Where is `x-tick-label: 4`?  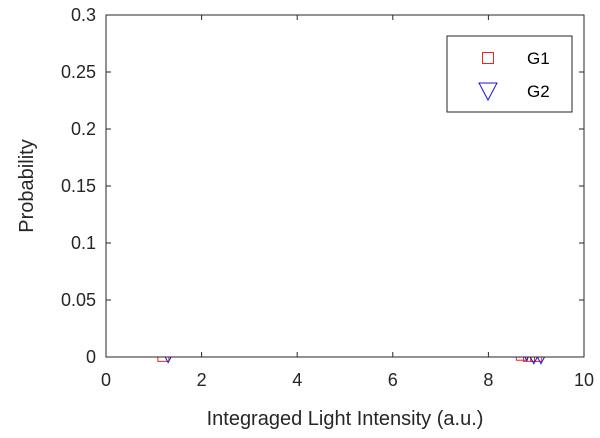
x-tick-label: 4 is located at coordinates (297, 380).